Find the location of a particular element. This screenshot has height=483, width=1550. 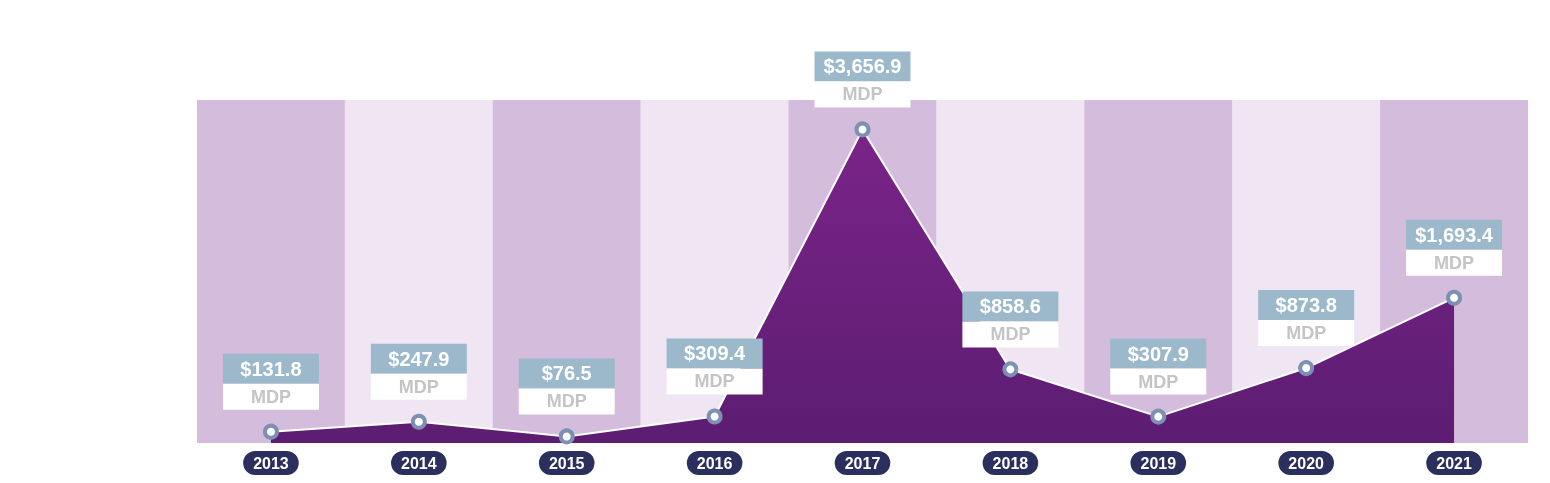

data-label: $858.6 MDP is located at coordinates (1010, 320).